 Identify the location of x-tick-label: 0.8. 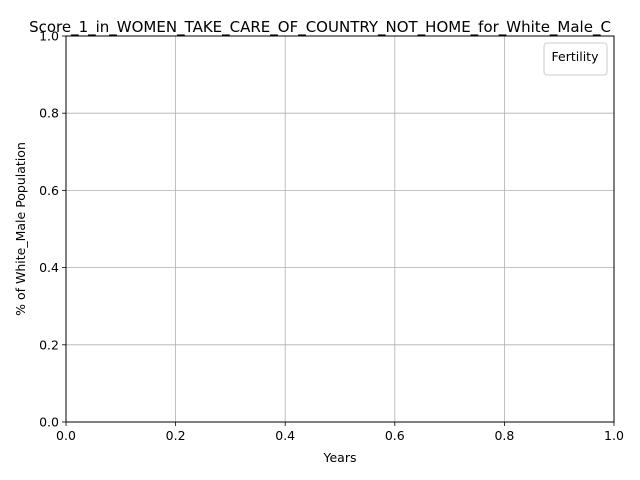
(504, 435).